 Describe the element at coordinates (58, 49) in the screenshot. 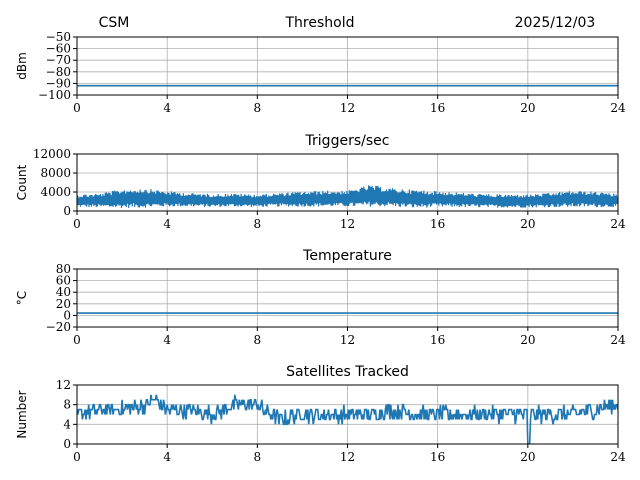

I see `y-tick-label: −60` at that location.